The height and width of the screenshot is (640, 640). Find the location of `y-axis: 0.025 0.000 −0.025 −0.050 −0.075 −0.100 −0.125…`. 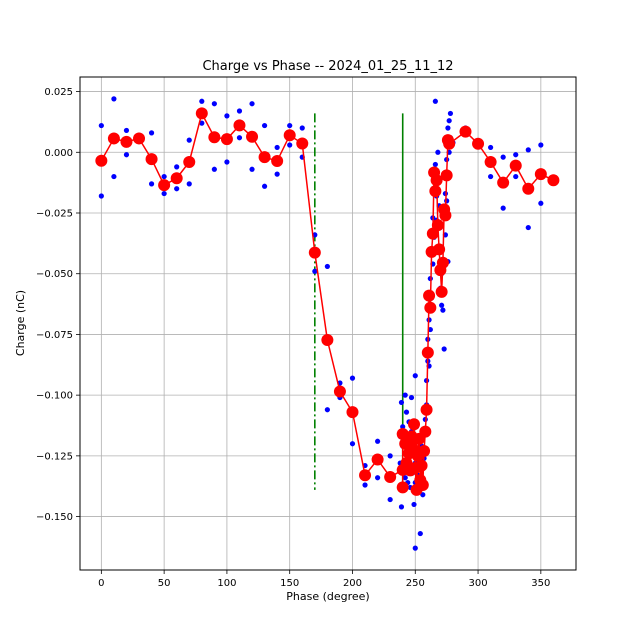

y-axis: 0.025 0.000 −0.025 −0.050 −0.075 −0.100 −0.125… is located at coordinates (58, 305).